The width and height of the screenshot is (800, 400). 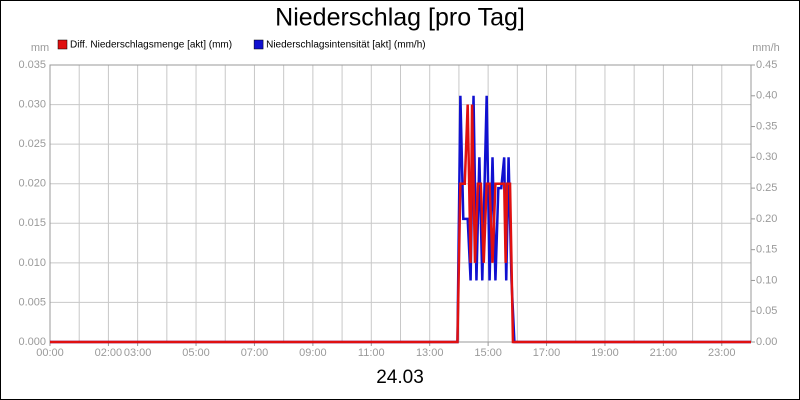 What do you see at coordinates (32, 342) in the screenshot?
I see `y-tick-label: 0.000` at bounding box center [32, 342].